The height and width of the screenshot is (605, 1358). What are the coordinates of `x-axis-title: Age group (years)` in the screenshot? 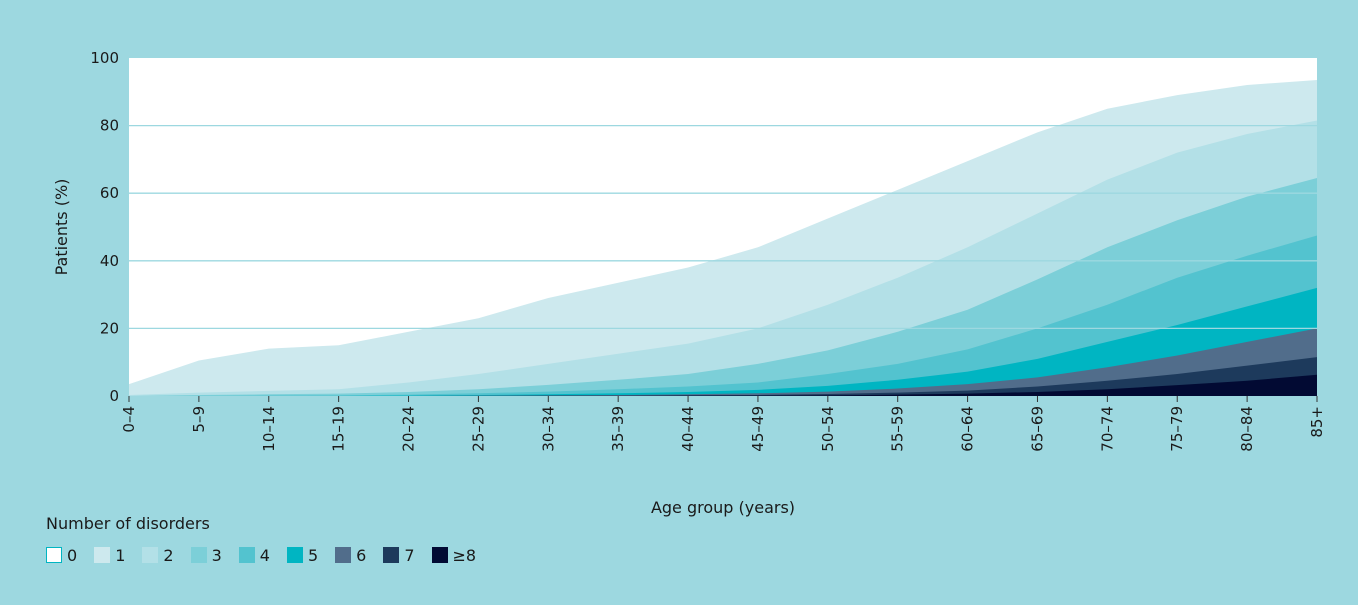 It's located at (723, 507).